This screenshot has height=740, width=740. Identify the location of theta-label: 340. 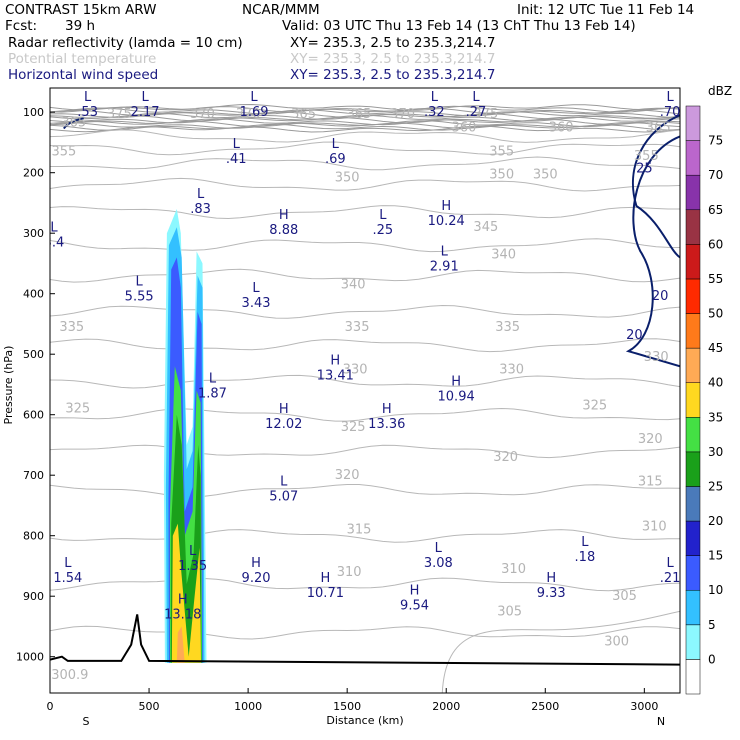
(503, 254).